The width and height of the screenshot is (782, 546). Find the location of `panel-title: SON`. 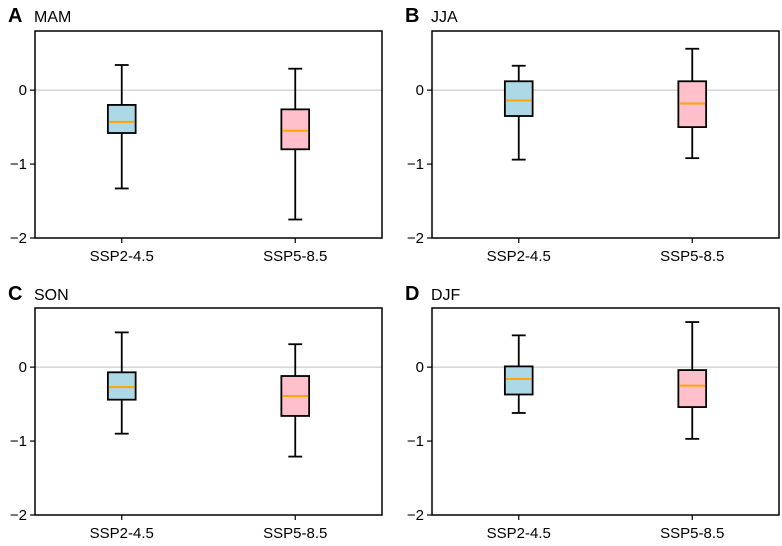

panel-title: SON is located at coordinates (51, 295).